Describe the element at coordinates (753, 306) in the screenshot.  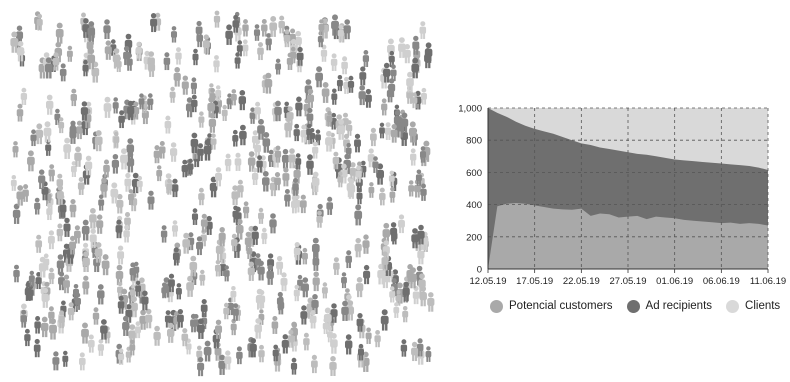
I see `legend-item-clients: Clients` at that location.